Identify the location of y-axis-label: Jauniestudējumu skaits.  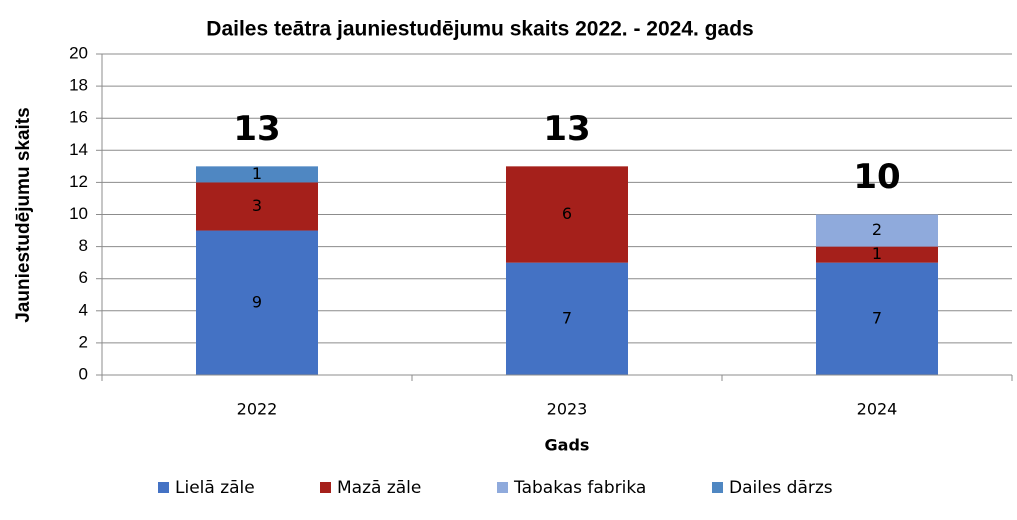
(23, 214).